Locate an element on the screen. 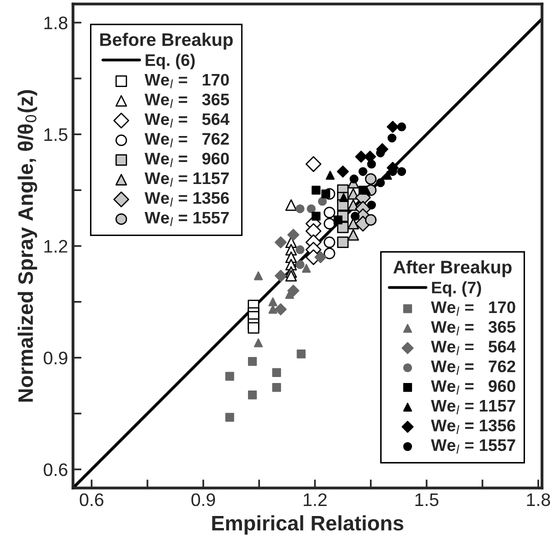 This screenshot has height=547, width=552. x-tick-label: 1.2 is located at coordinates (315, 499).